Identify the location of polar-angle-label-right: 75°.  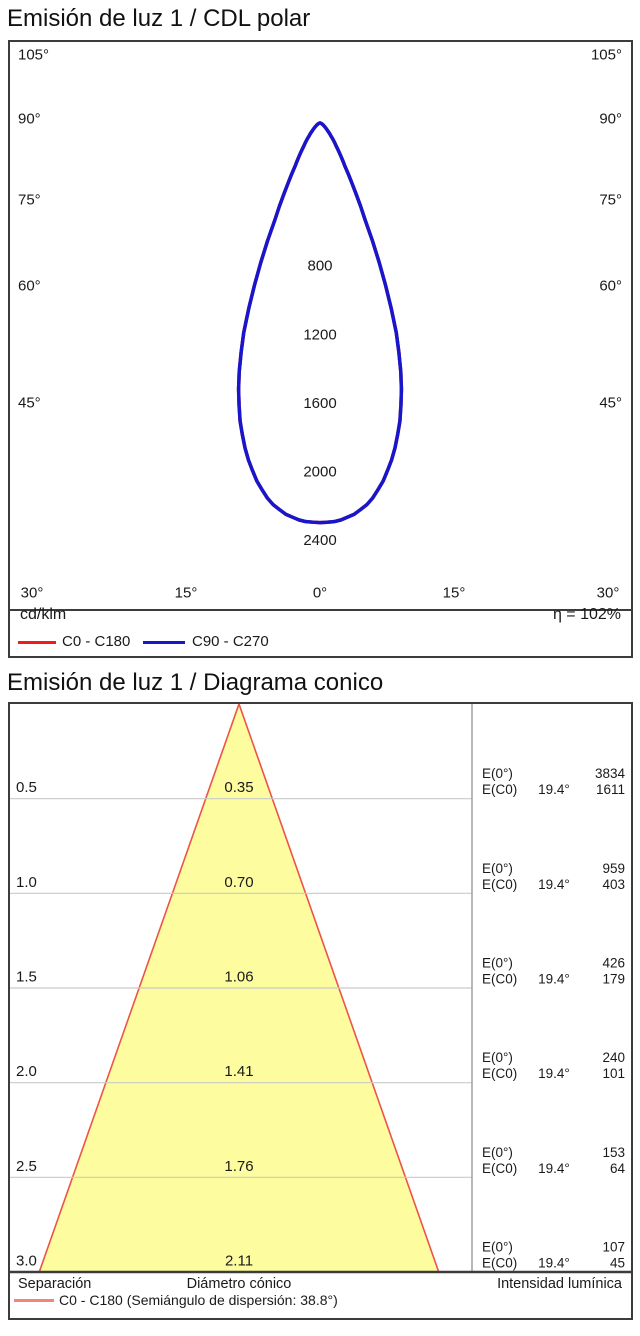
(610, 200).